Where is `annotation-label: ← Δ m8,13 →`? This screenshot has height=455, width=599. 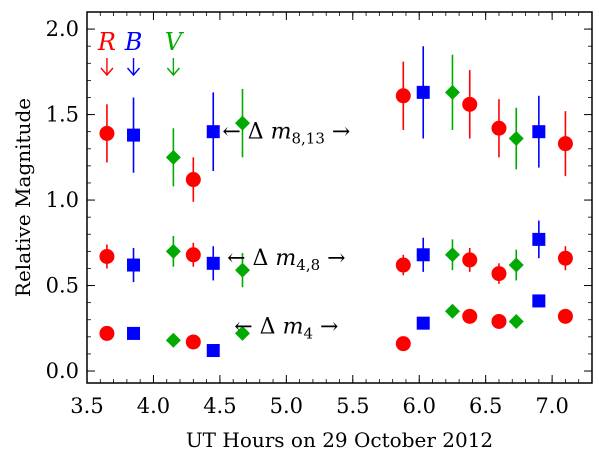 annotation-label: ← Δ m8,13 → is located at coordinates (286, 134).